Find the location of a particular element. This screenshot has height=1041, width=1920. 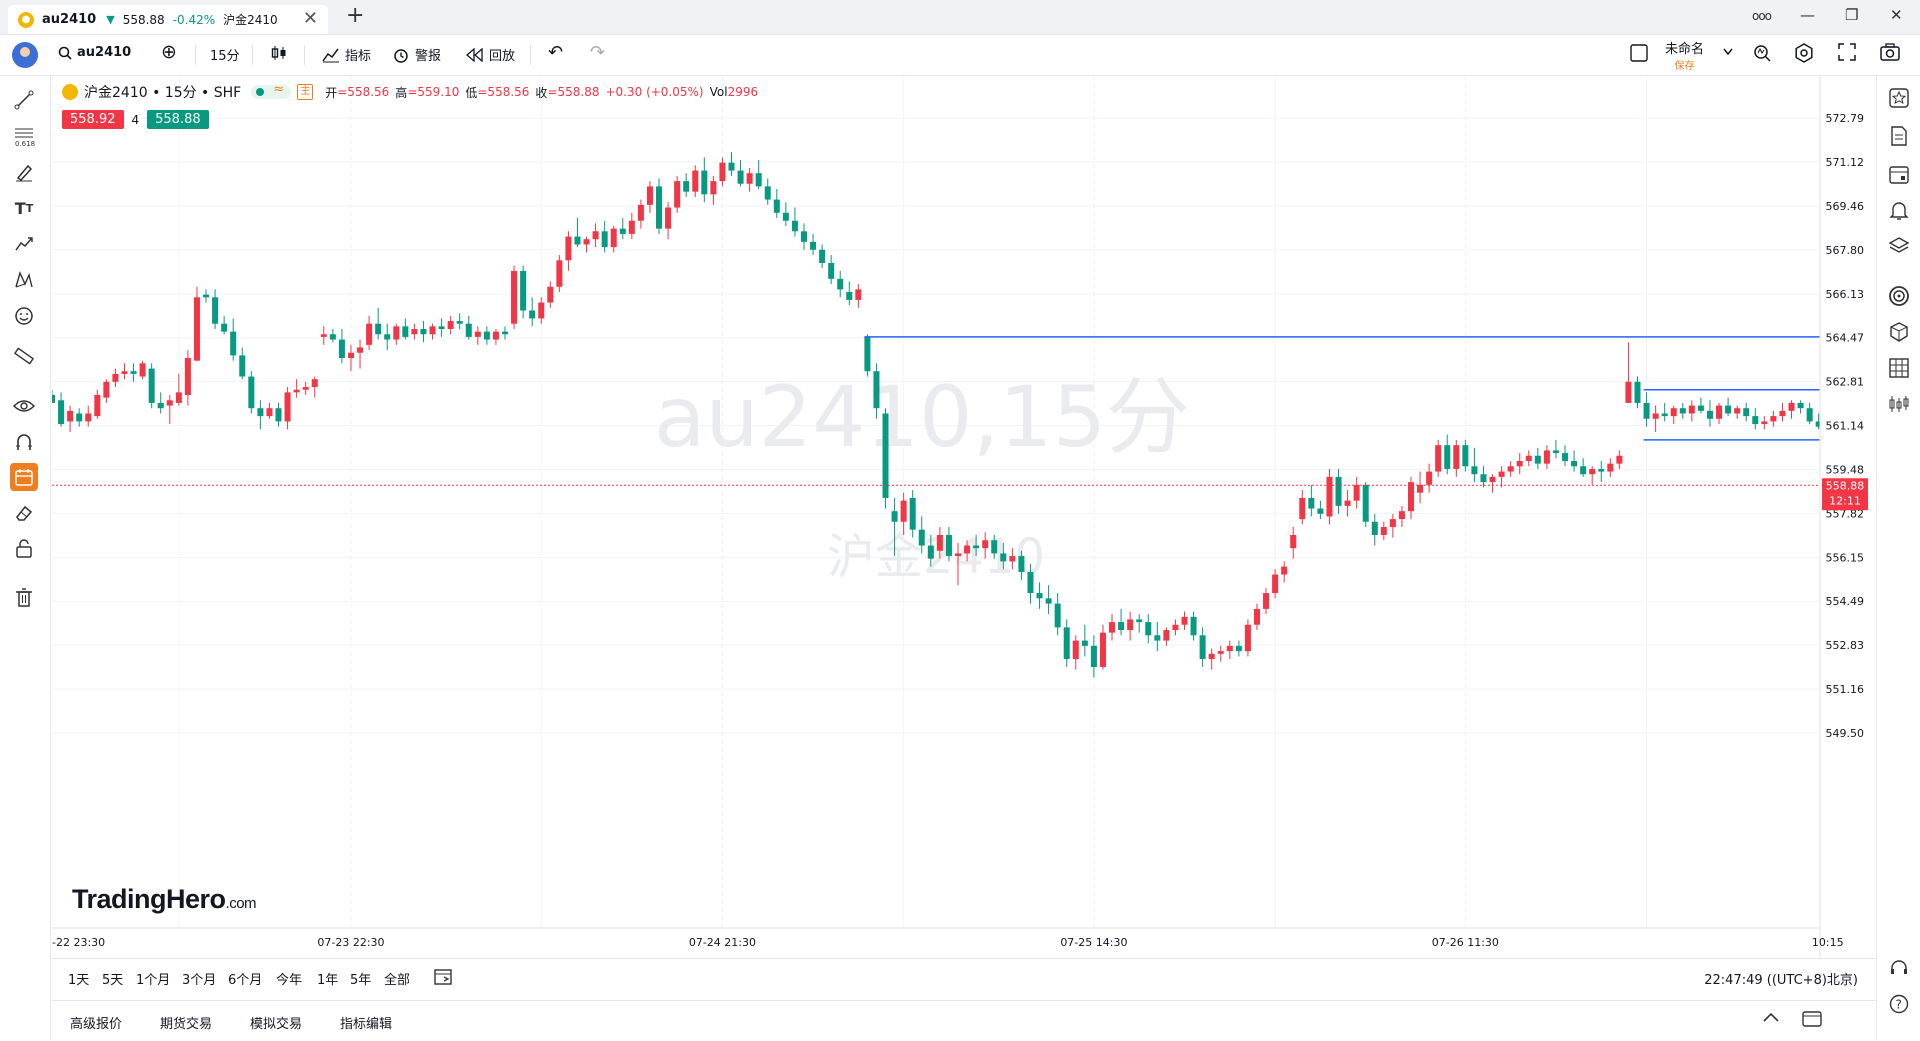

more-icon: ooo is located at coordinates (1762, 16).